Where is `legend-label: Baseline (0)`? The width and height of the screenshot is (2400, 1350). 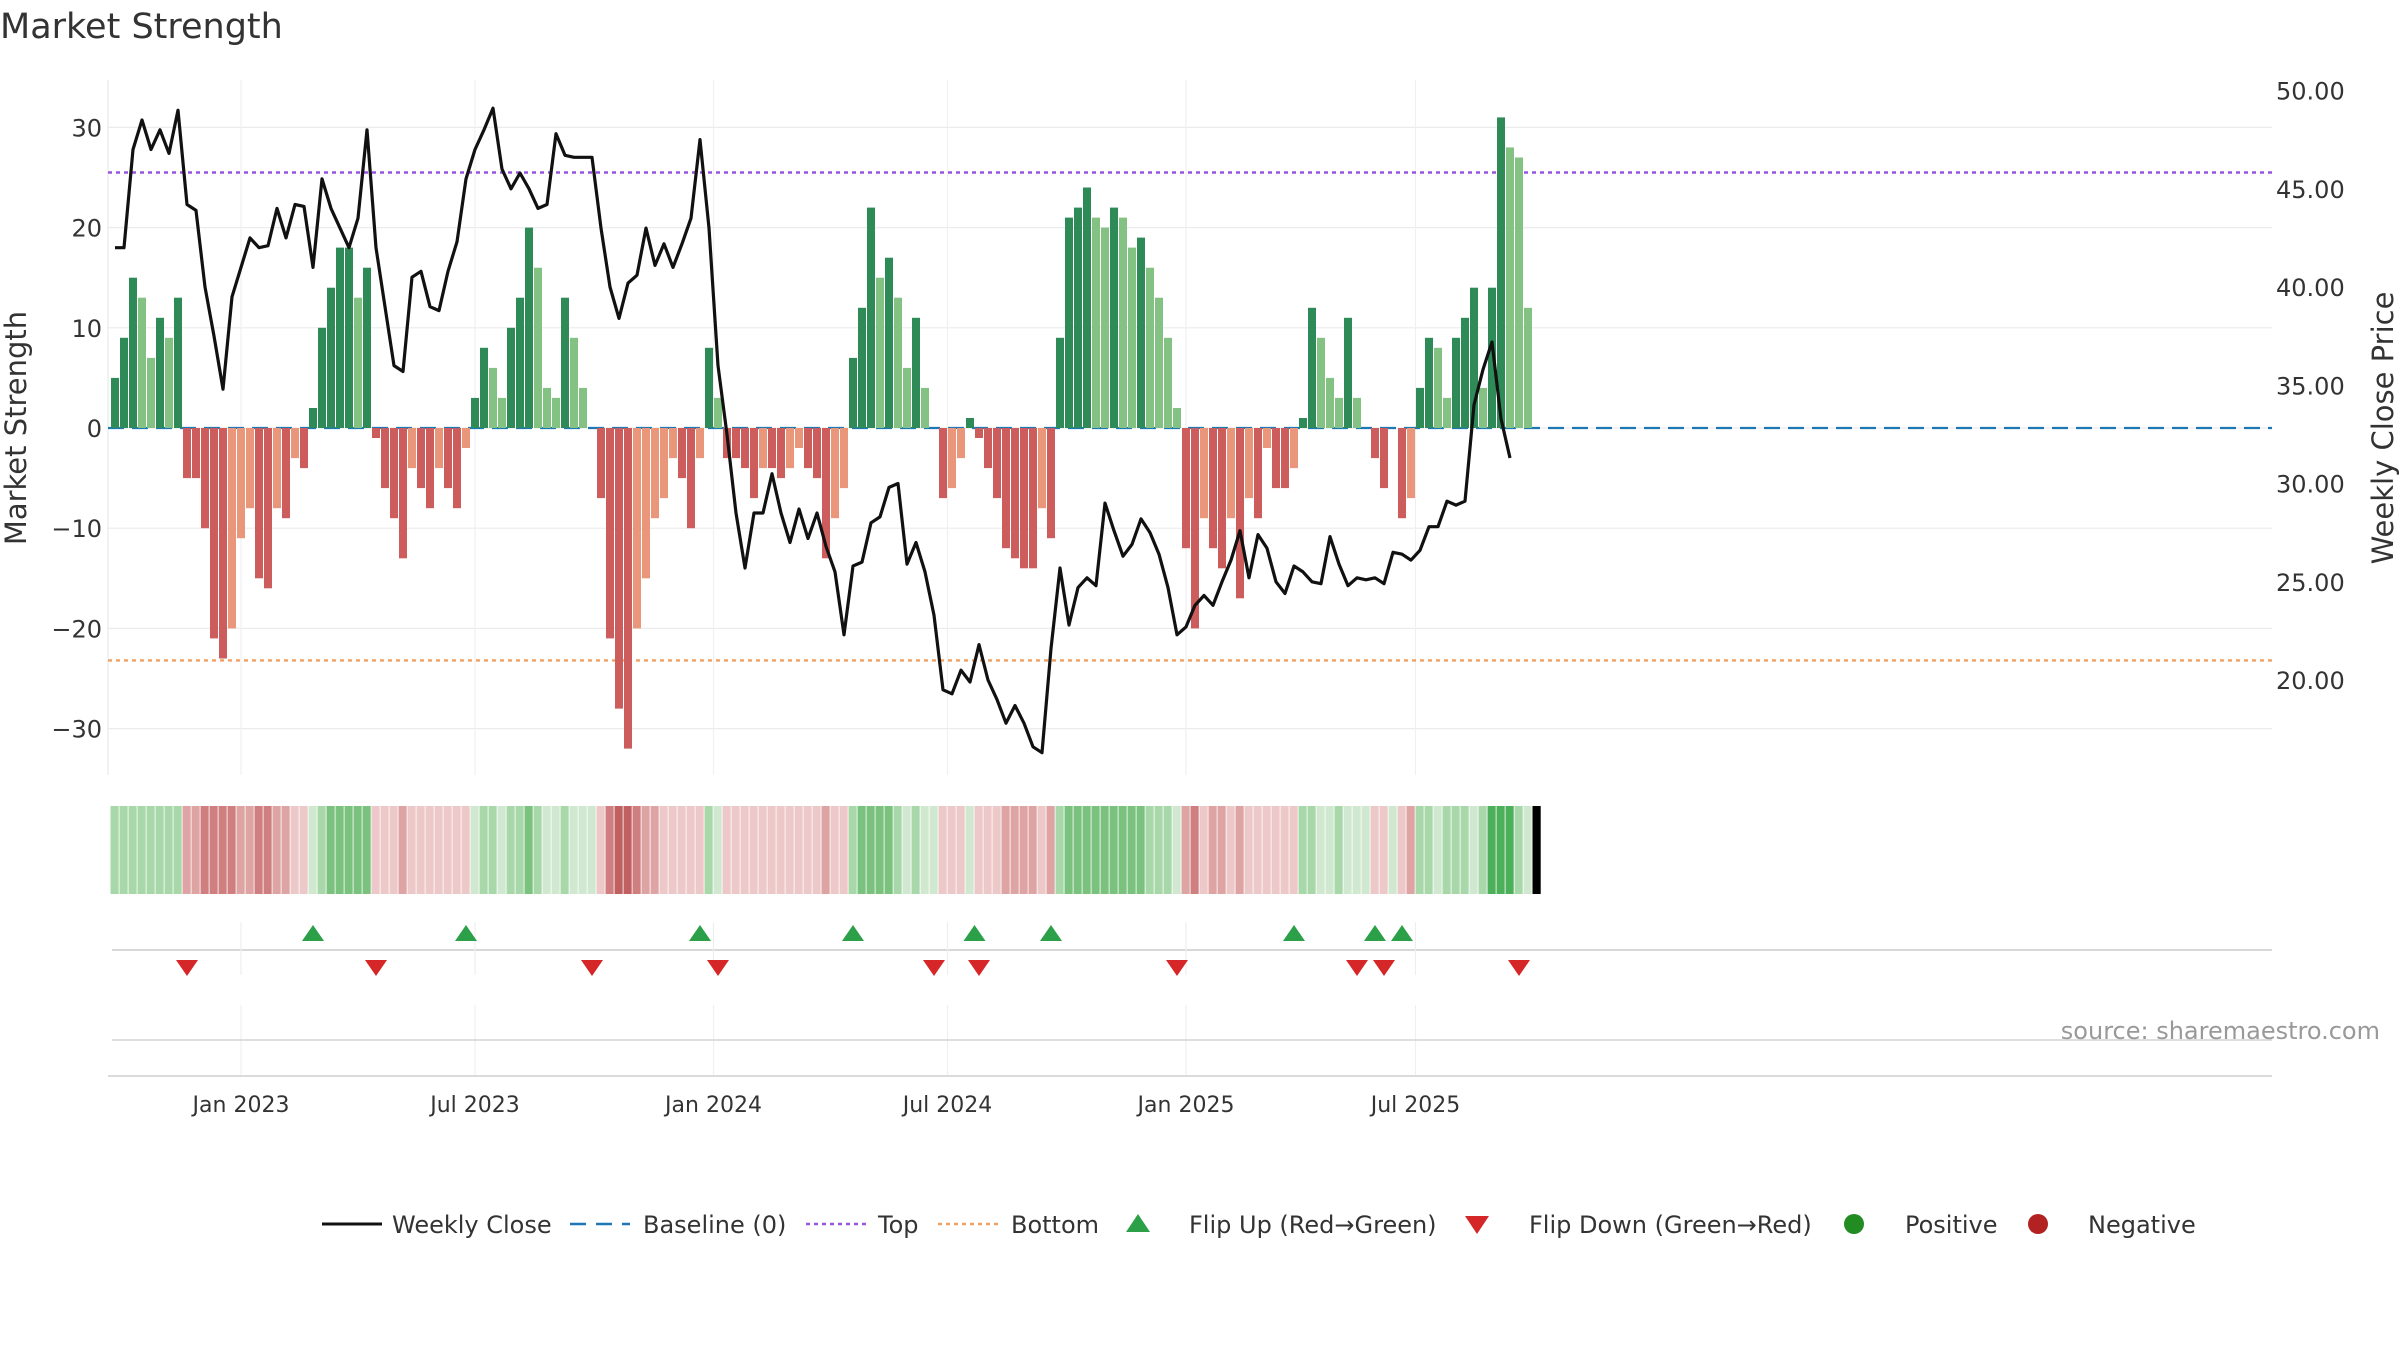 legend-label: Baseline (0) is located at coordinates (714, 1225).